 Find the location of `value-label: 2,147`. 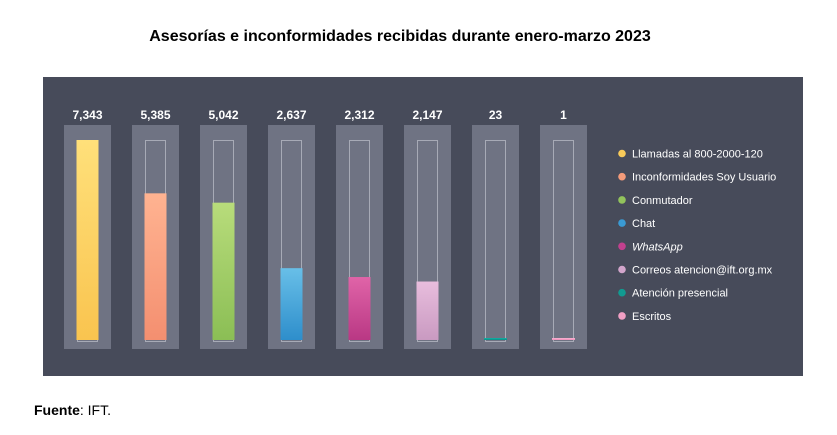

value-label: 2,147 is located at coordinates (427, 115).